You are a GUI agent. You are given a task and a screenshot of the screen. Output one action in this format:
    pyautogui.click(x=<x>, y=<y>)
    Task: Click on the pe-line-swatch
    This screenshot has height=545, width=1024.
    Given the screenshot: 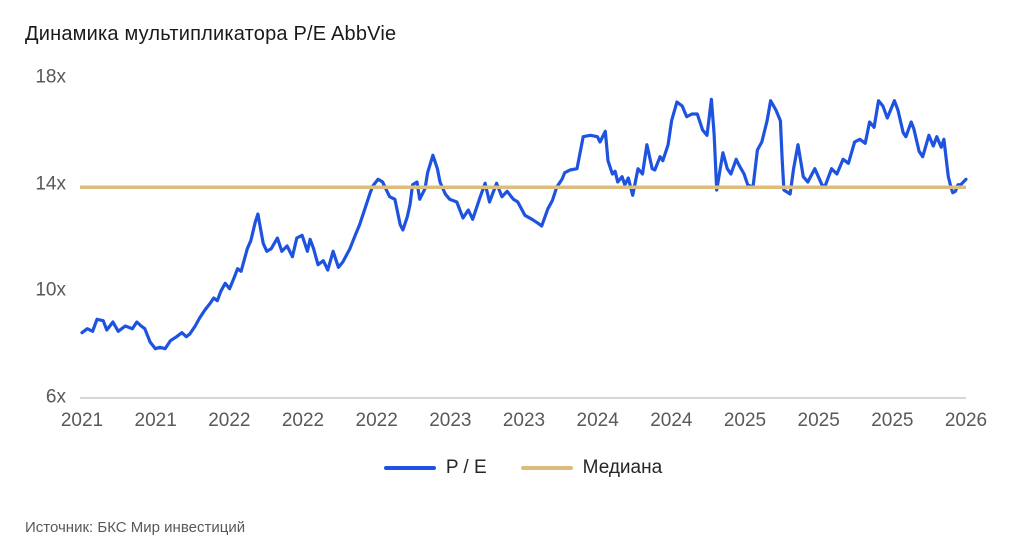 What is the action you would take?
    pyautogui.click(x=409, y=468)
    